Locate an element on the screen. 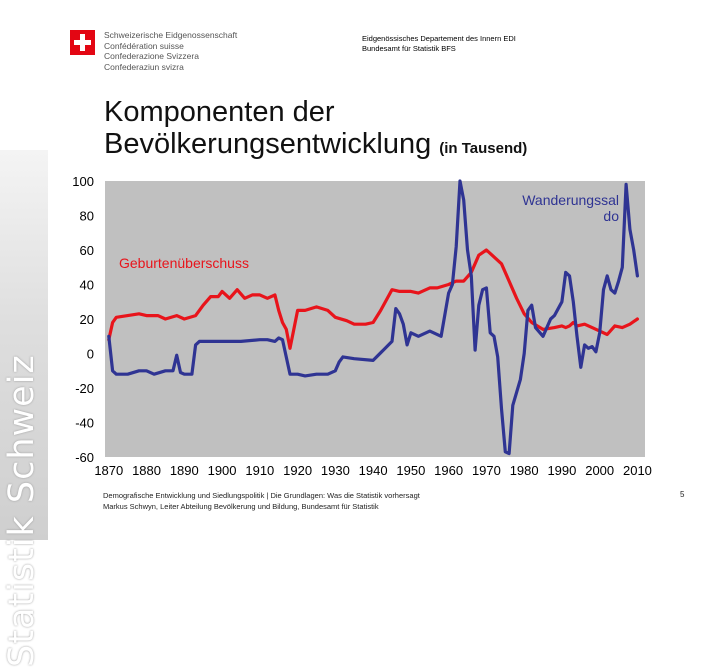 This screenshot has width=720, height=667. title-line-2-text: Bevölkerungsentwicklung is located at coordinates (268, 144).